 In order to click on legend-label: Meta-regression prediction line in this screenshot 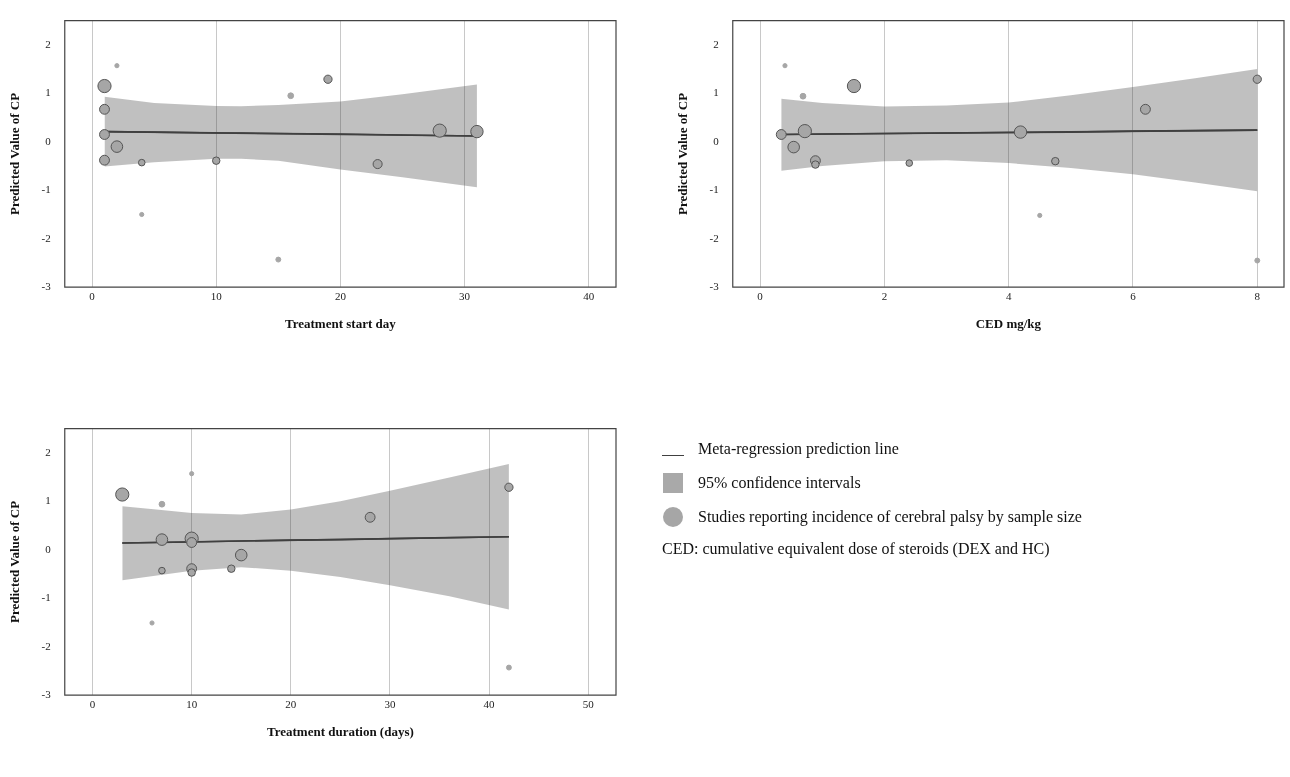, I will do `click(798, 449)`.